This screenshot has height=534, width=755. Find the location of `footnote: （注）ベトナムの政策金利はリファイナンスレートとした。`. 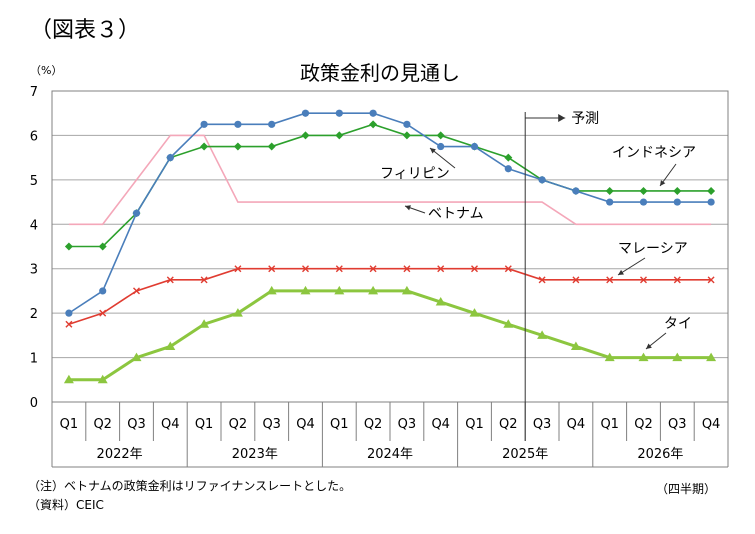

footnote: （注）ベトナムの政策金利はリファイナンスレートとした。 is located at coordinates (190, 486).